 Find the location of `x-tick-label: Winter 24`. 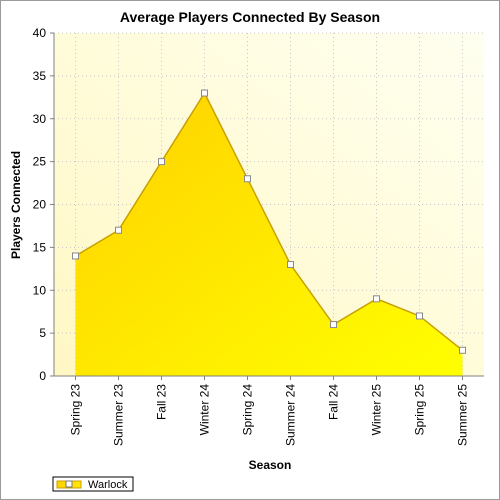

x-tick-label: Winter 24 is located at coordinates (205, 410).